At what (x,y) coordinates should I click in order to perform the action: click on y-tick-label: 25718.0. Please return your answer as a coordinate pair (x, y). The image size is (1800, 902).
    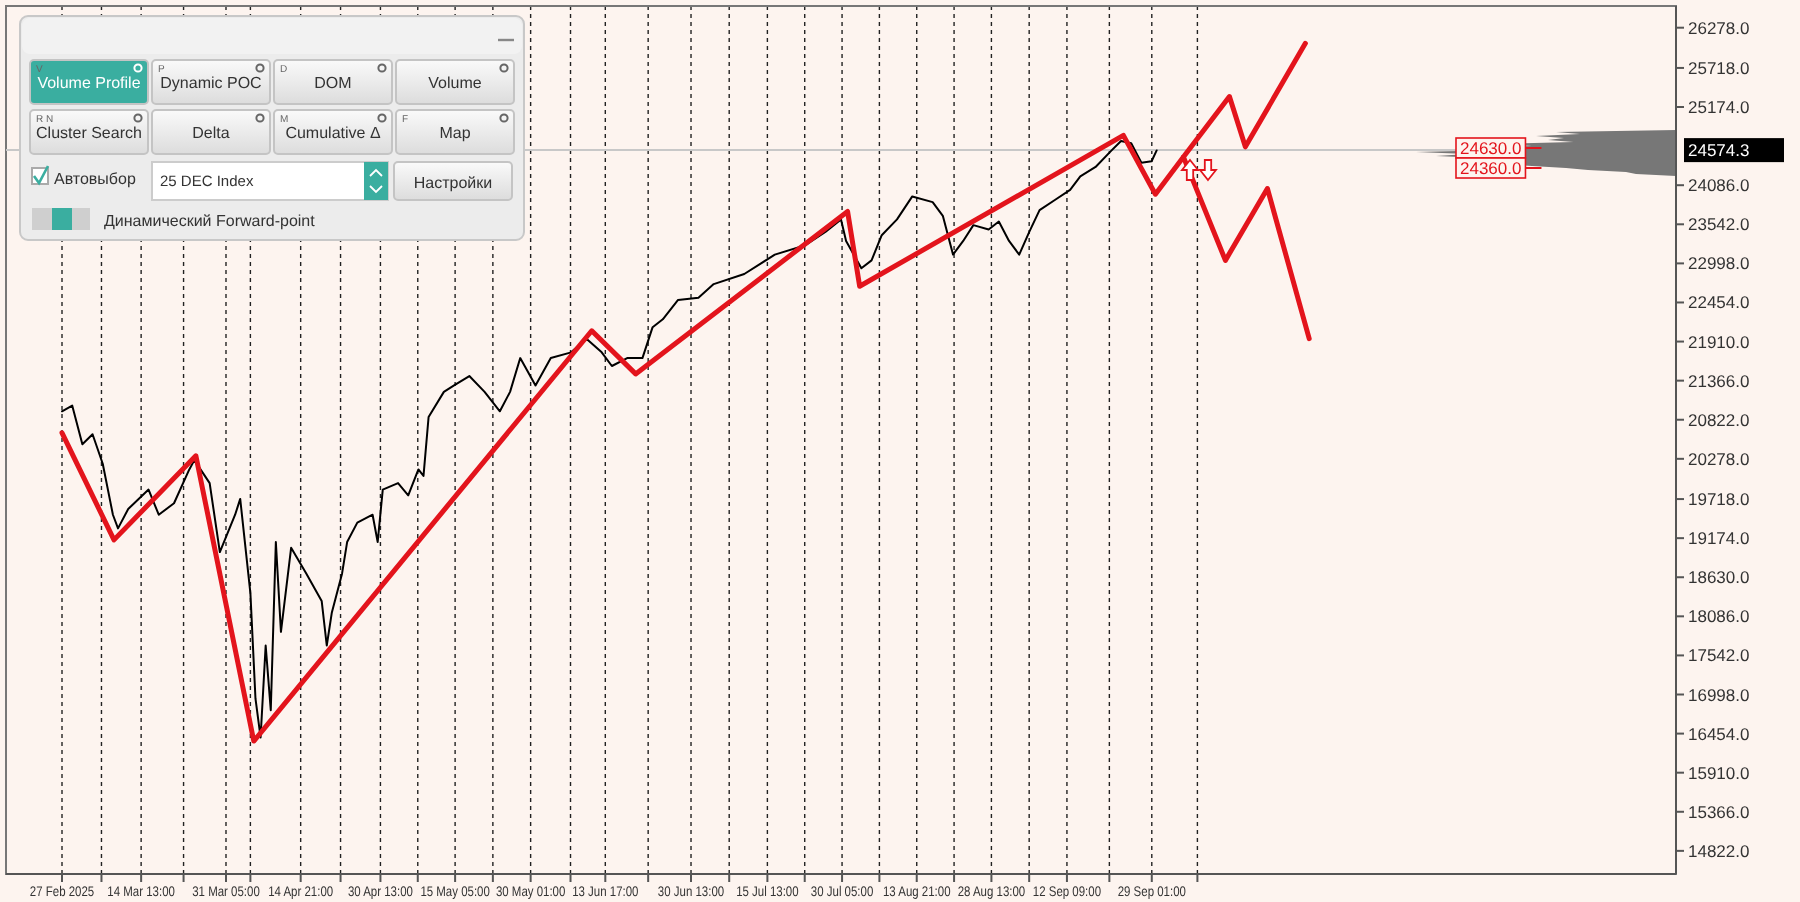
    Looking at the image, I should click on (1719, 67).